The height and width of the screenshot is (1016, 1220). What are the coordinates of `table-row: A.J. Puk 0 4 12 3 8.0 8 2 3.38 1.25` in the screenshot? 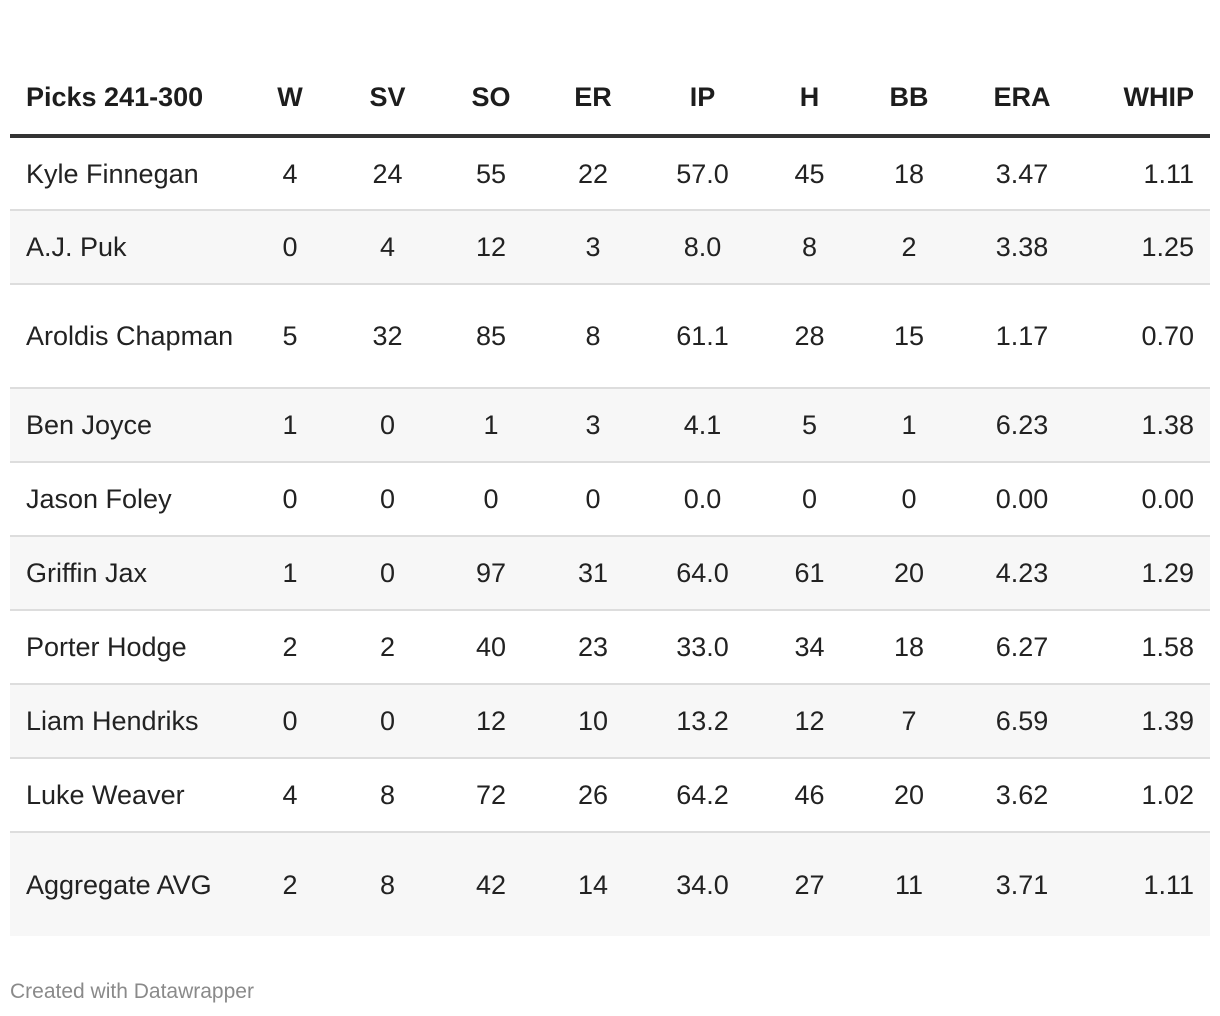 It's located at (610, 247).